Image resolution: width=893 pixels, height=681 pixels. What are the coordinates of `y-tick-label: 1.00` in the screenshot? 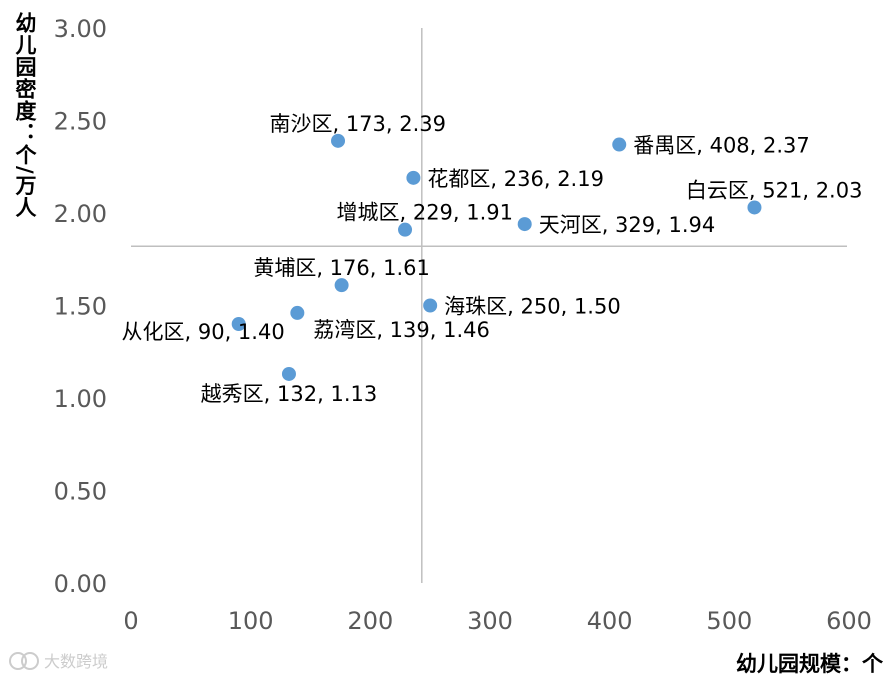 It's located at (80, 399).